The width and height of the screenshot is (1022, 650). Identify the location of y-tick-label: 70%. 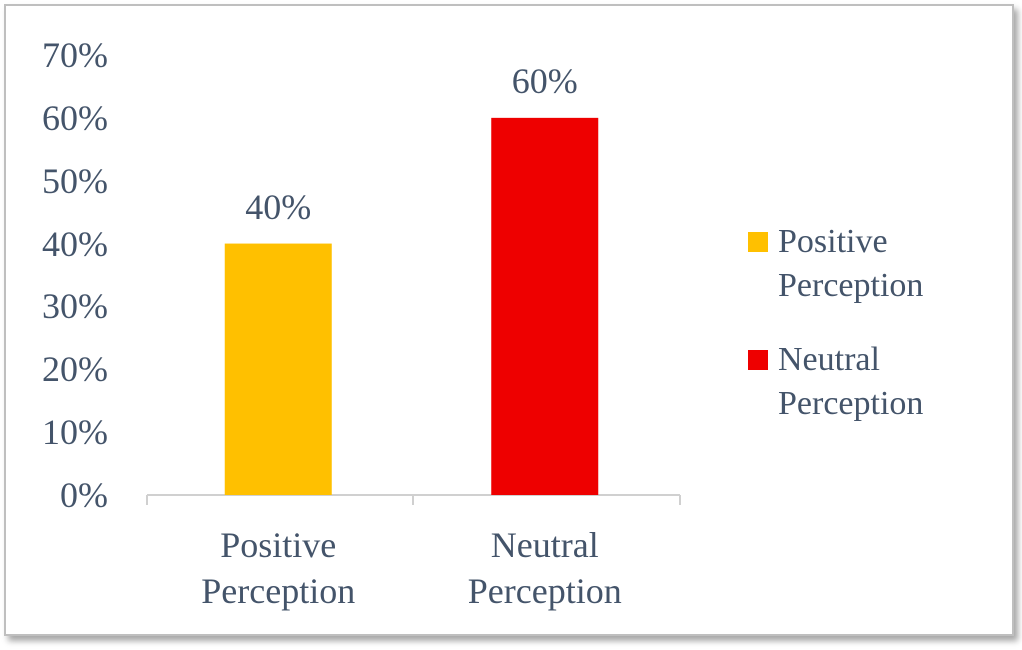
(75, 55).